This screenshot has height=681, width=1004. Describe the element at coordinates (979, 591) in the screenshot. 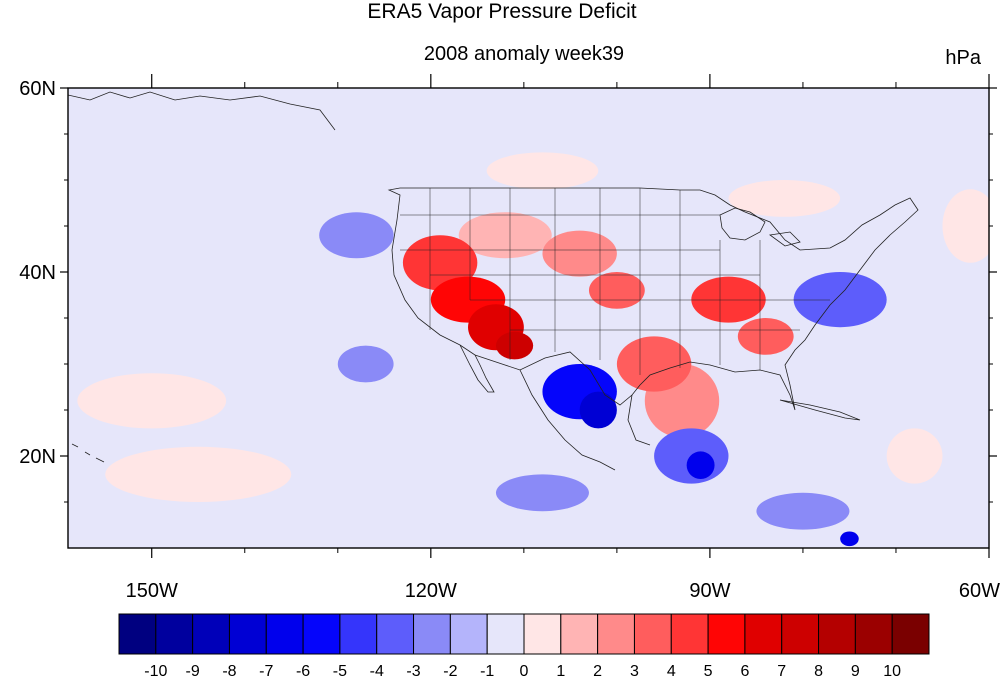

I see `lon-tick-label: 60W` at that location.